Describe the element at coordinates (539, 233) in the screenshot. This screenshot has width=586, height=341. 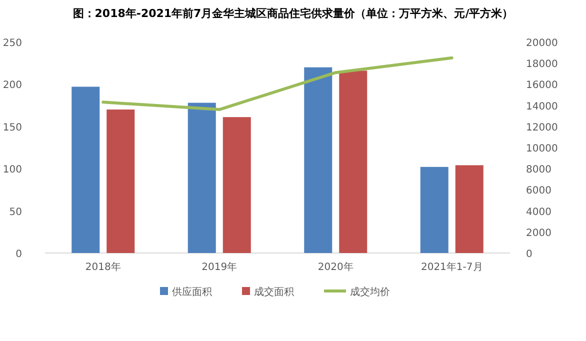
I see `y2-tick-label: 2000` at that location.